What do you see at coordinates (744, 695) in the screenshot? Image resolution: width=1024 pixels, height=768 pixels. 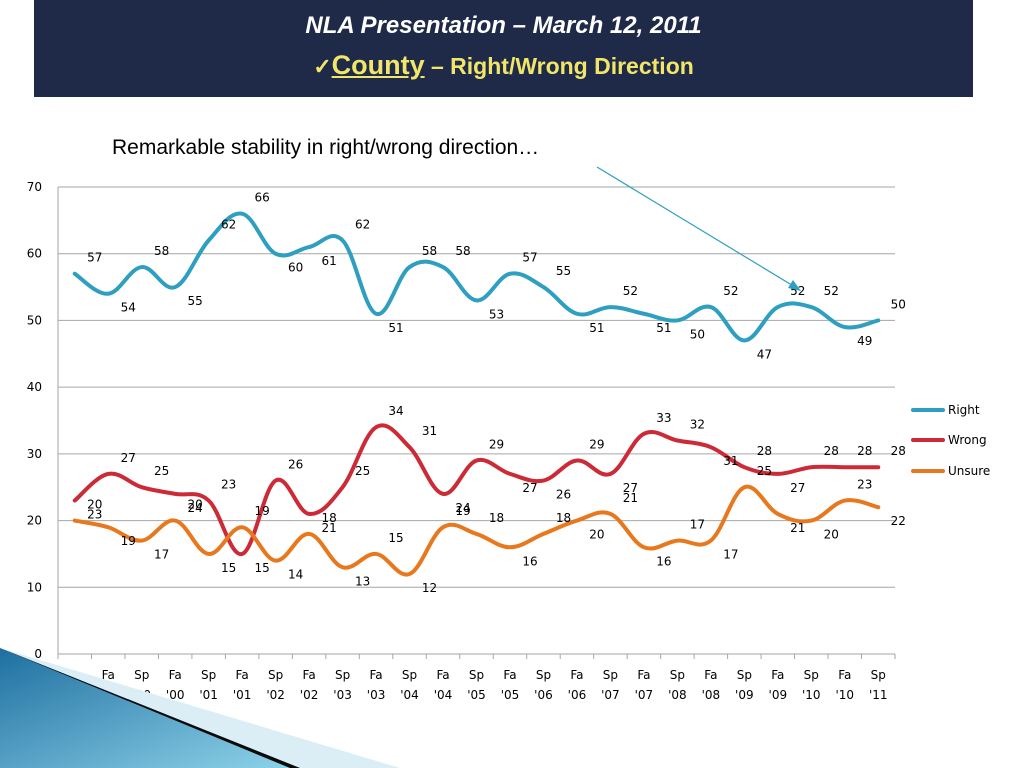 I see `x-tick-label-year: '09` at bounding box center [744, 695].